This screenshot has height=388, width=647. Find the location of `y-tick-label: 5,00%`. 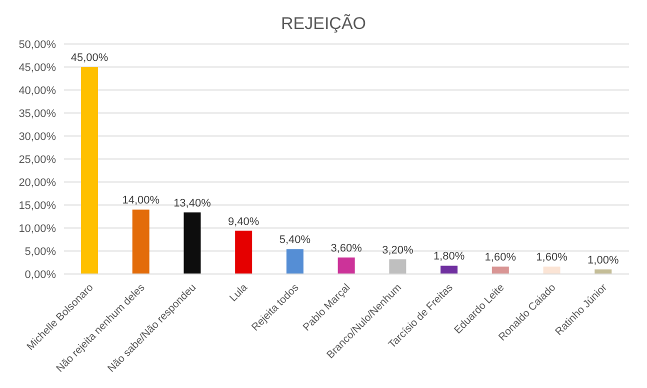

y-tick-label: 5,00% is located at coordinates (40, 252).